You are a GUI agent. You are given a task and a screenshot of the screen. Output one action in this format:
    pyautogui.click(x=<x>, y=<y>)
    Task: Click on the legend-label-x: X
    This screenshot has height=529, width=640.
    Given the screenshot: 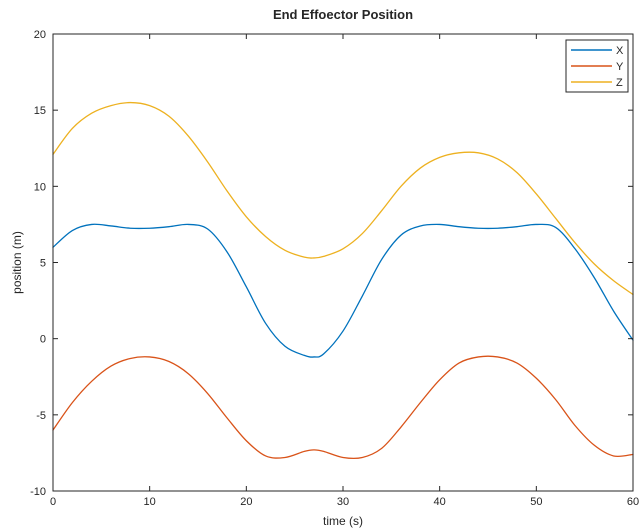 What is the action you would take?
    pyautogui.click(x=620, y=51)
    